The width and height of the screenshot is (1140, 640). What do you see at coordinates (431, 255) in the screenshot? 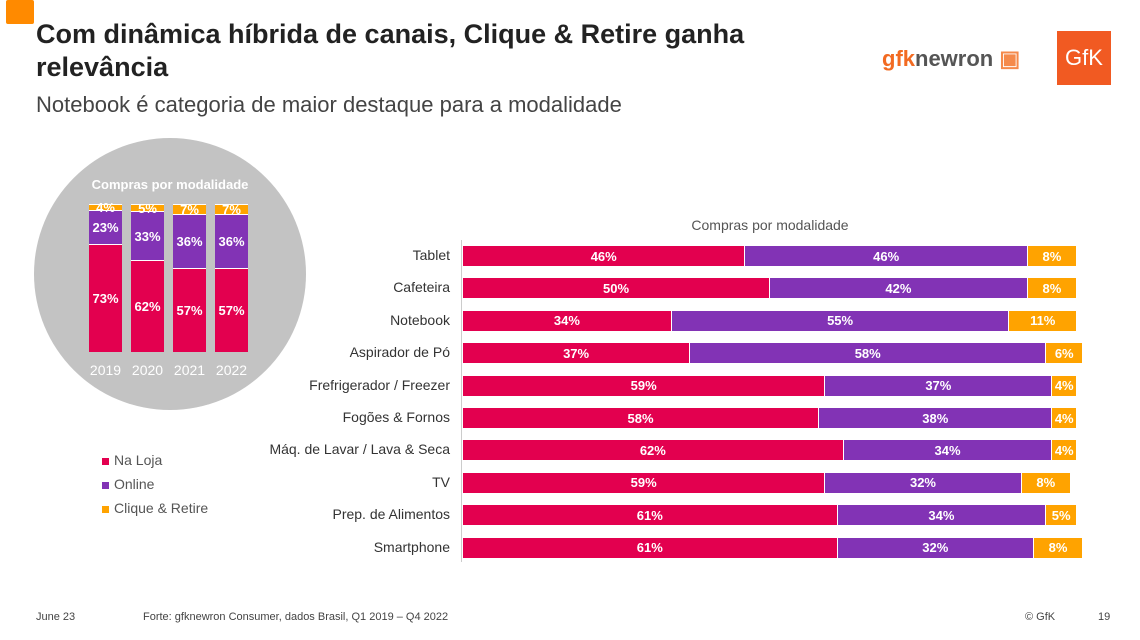
I see `category-label: Tablet` at bounding box center [431, 255].